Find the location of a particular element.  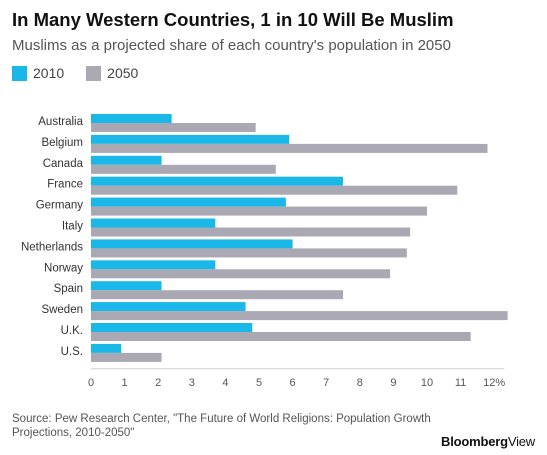

bar-2010-u-k is located at coordinates (172, 327).